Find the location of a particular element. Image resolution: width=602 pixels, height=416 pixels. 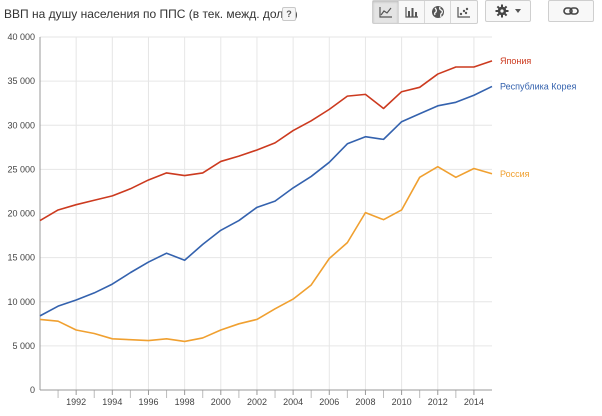

series-label-0: Япония is located at coordinates (515, 61).